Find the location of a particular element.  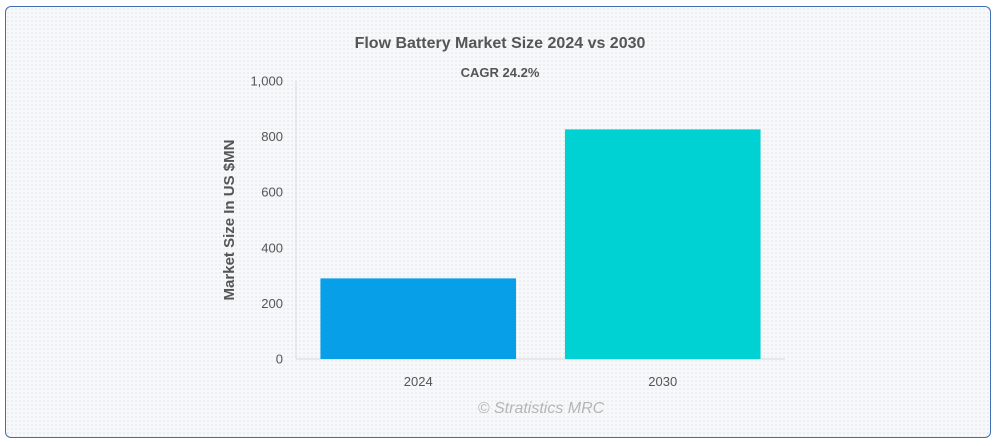

x-tick-label: 2030 is located at coordinates (662, 381).